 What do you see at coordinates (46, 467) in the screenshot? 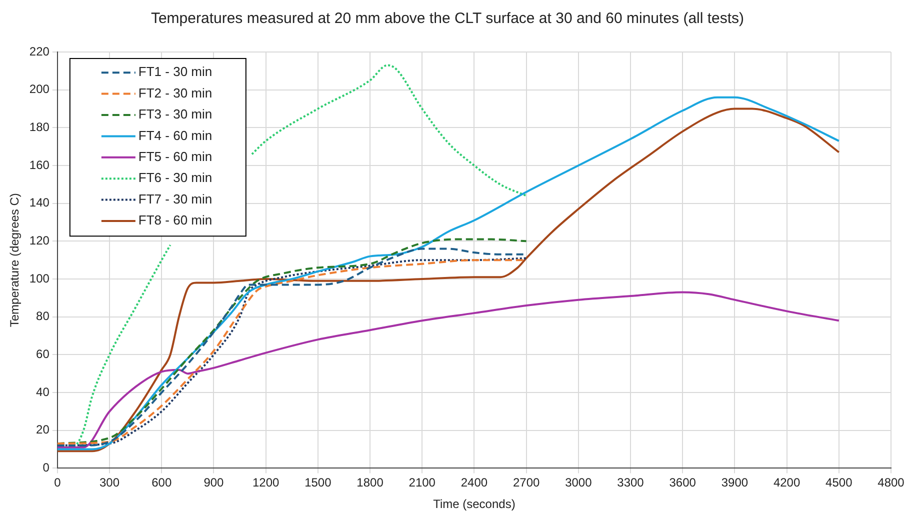
I see `y-tick-label: 0` at bounding box center [46, 467].